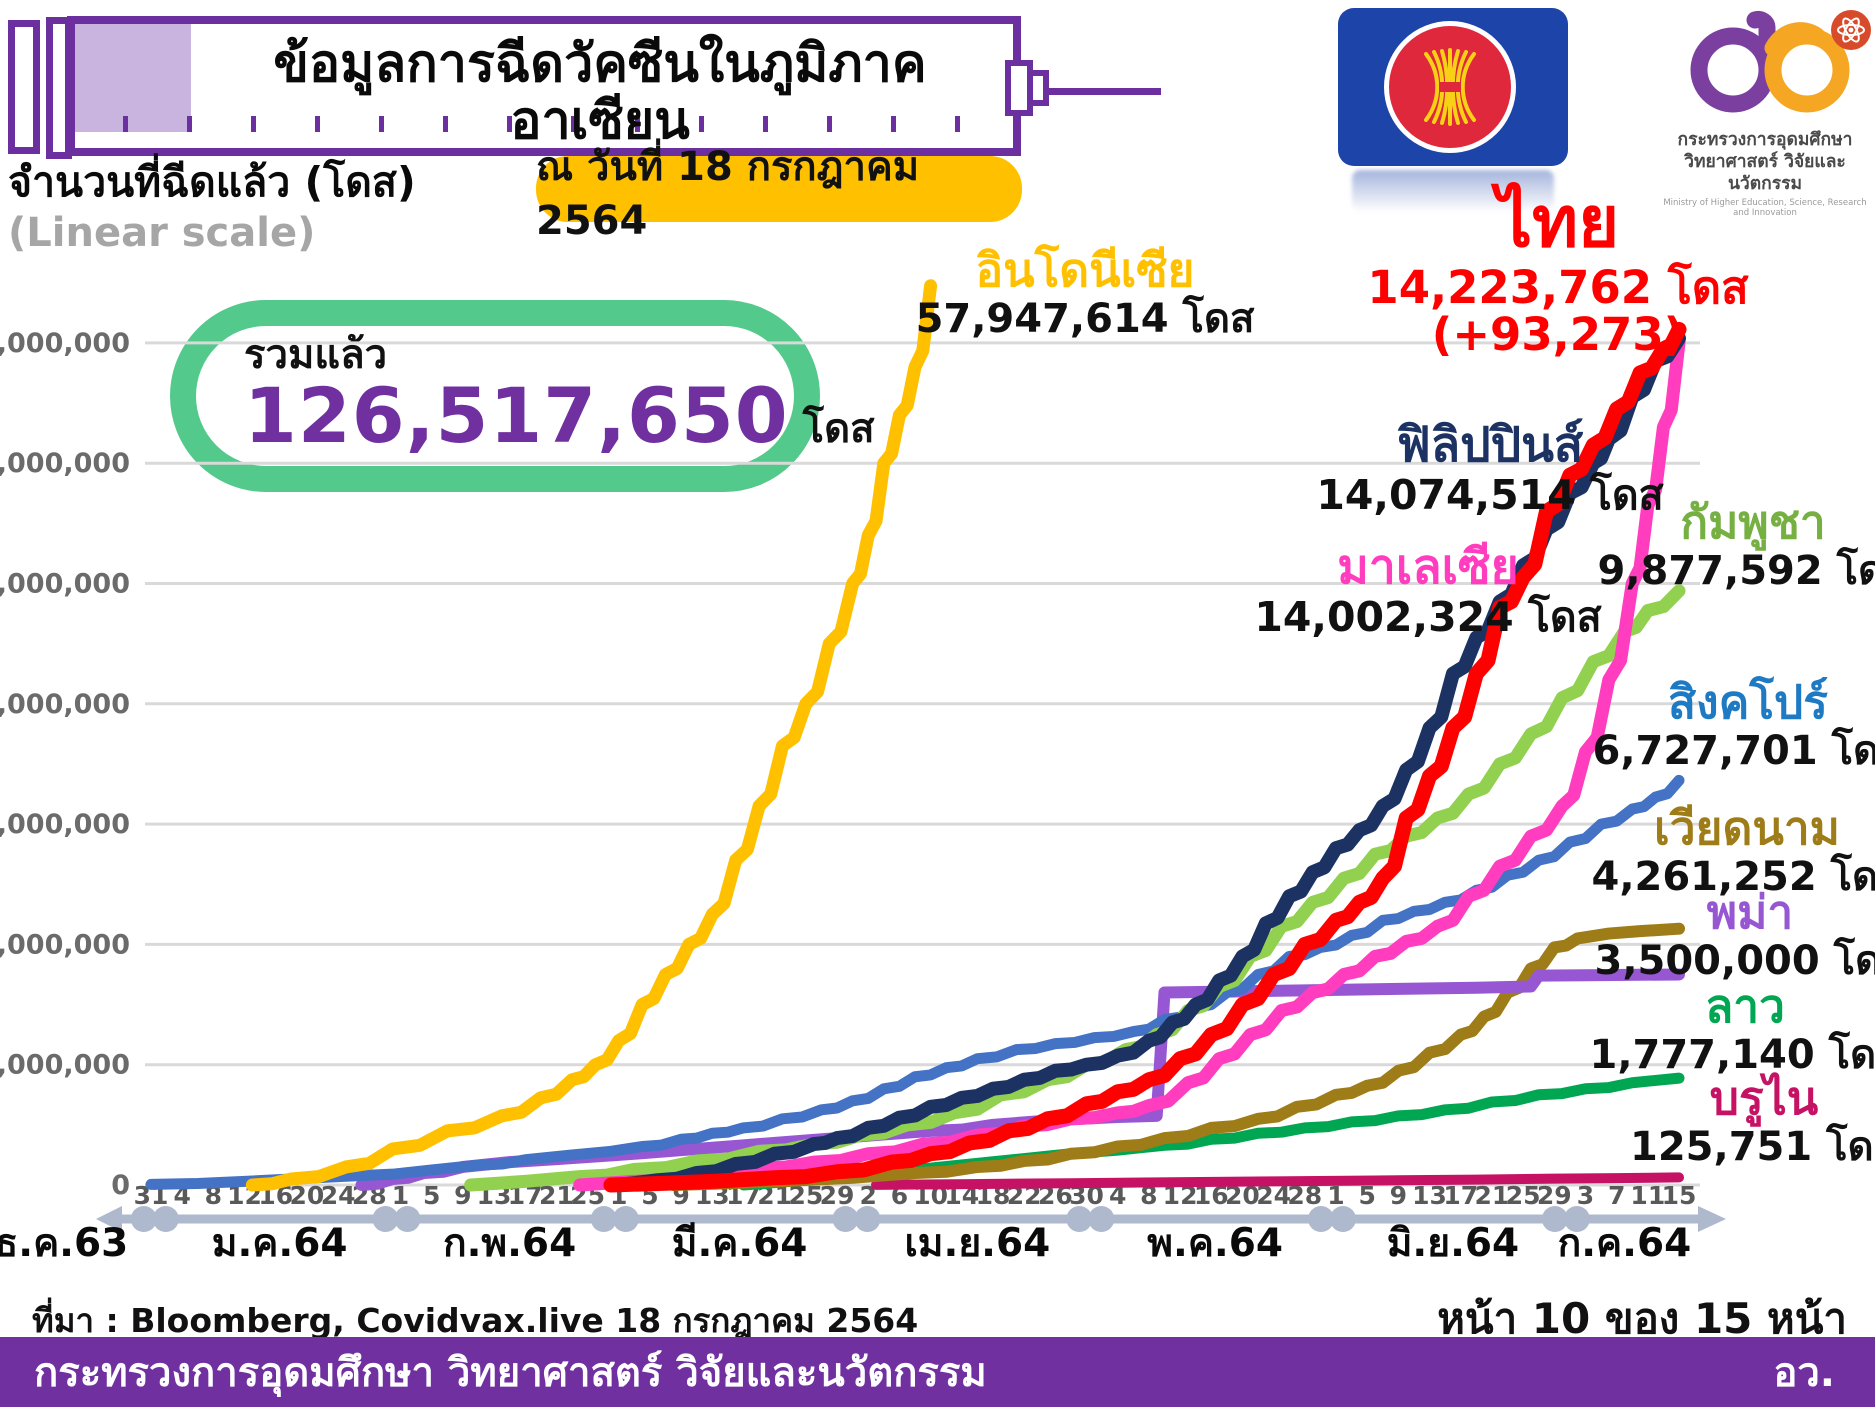  What do you see at coordinates (1398, 1195) in the screenshot?
I see `x-tick-label: 9` at bounding box center [1398, 1195].